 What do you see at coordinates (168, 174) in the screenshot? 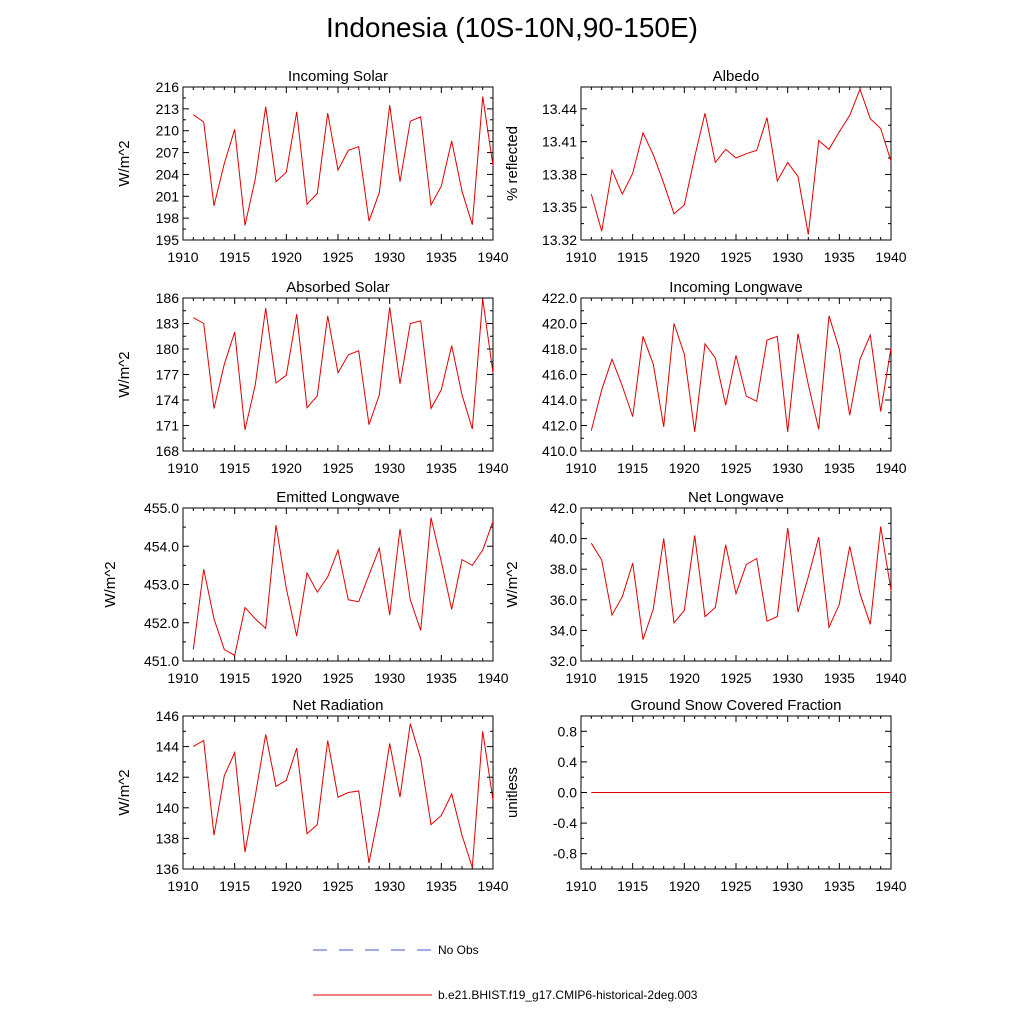
I see `y-tick-label: 204` at bounding box center [168, 174].